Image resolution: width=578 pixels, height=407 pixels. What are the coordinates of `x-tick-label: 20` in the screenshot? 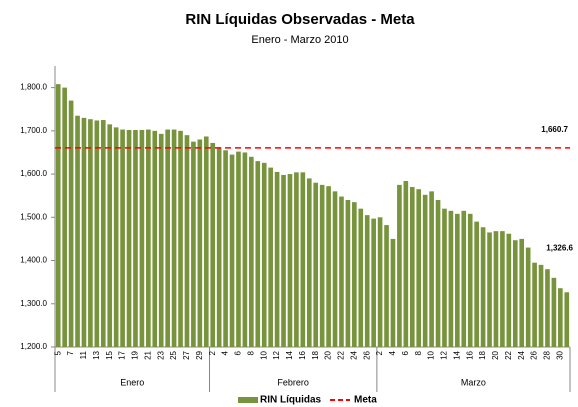 It's located at (495, 354).